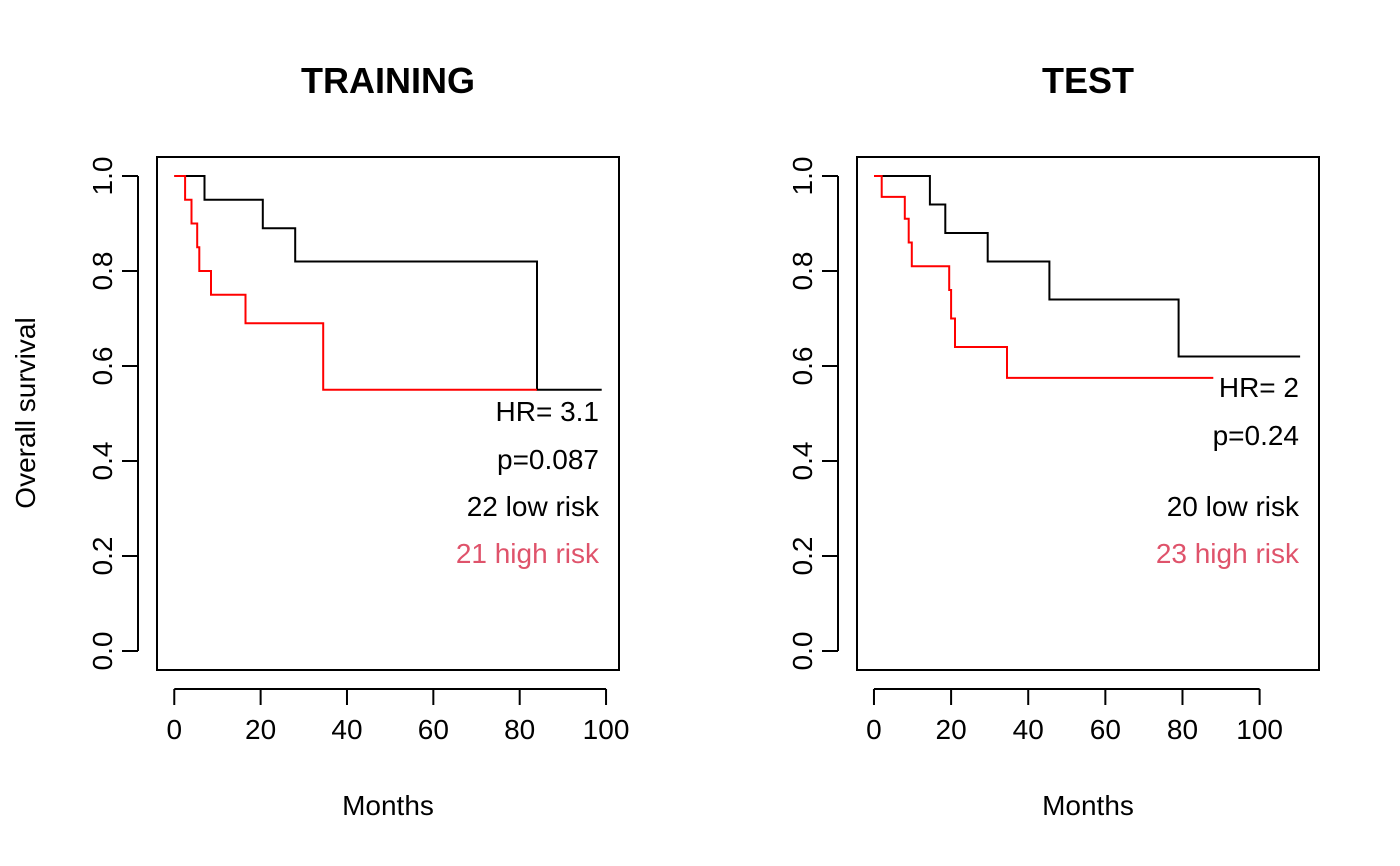 The height and width of the screenshot is (866, 1400). Describe the element at coordinates (1088, 80) in the screenshot. I see `panel-title: TEST` at that location.